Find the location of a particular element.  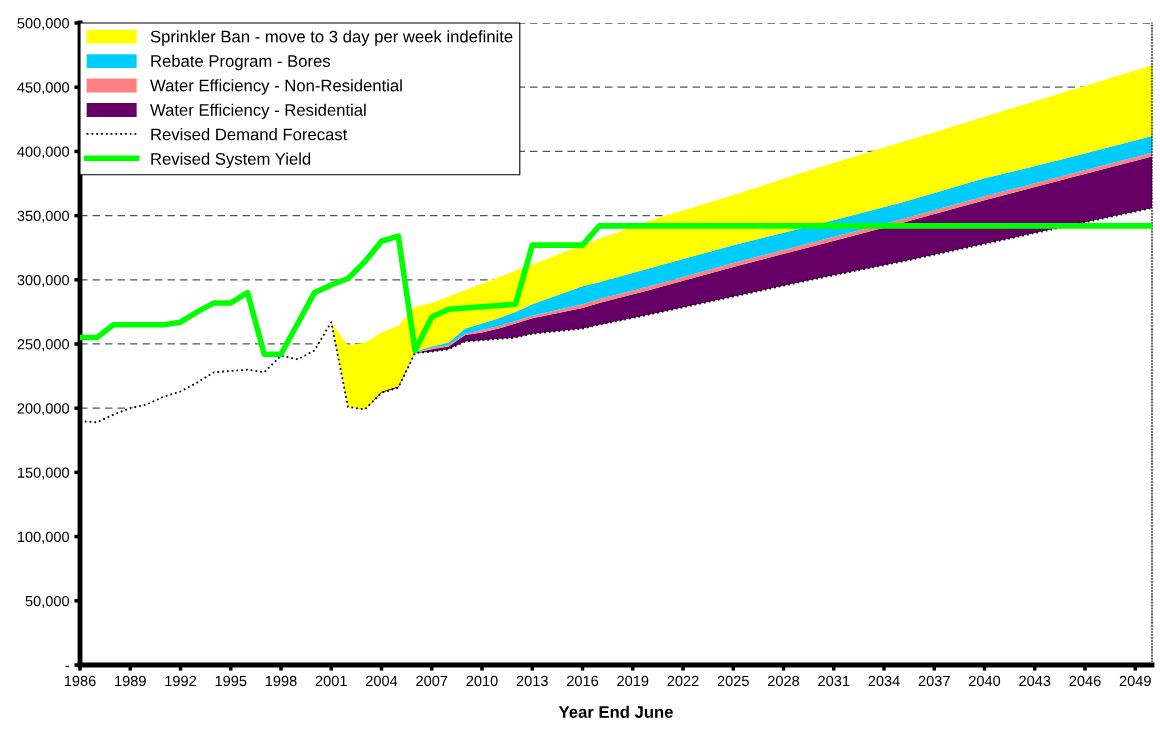

x-tick-label: 2037 is located at coordinates (934, 681).